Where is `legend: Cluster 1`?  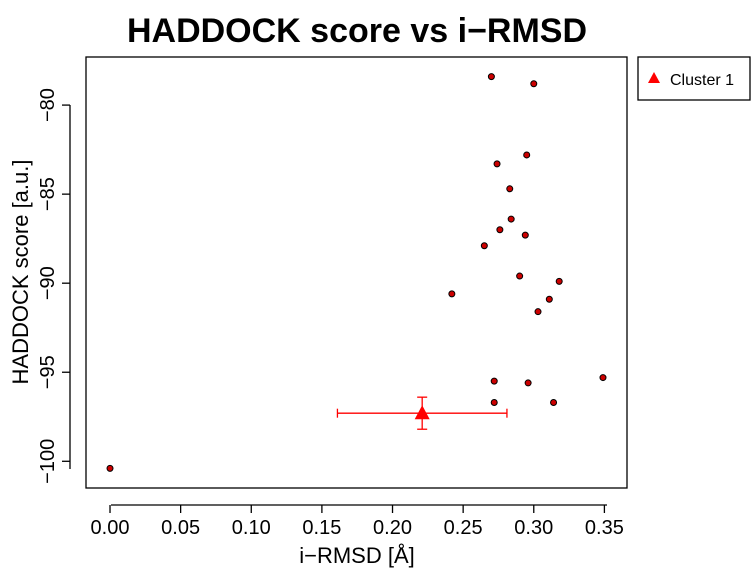 legend: Cluster 1 is located at coordinates (694, 78).